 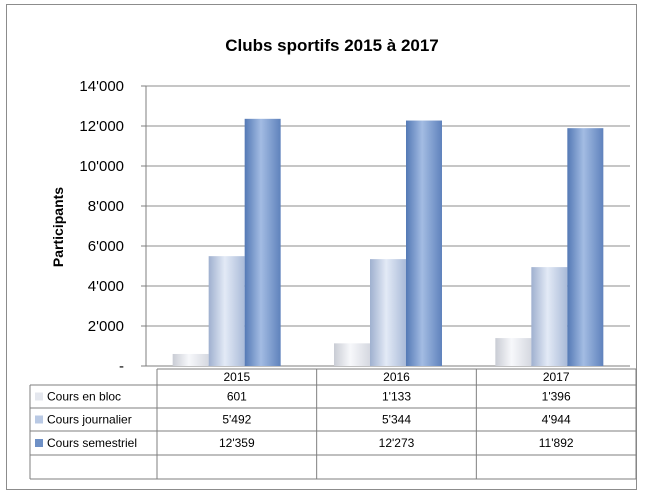 What do you see at coordinates (226, 311) in the screenshot?
I see `bar-2015-s1` at bounding box center [226, 311].